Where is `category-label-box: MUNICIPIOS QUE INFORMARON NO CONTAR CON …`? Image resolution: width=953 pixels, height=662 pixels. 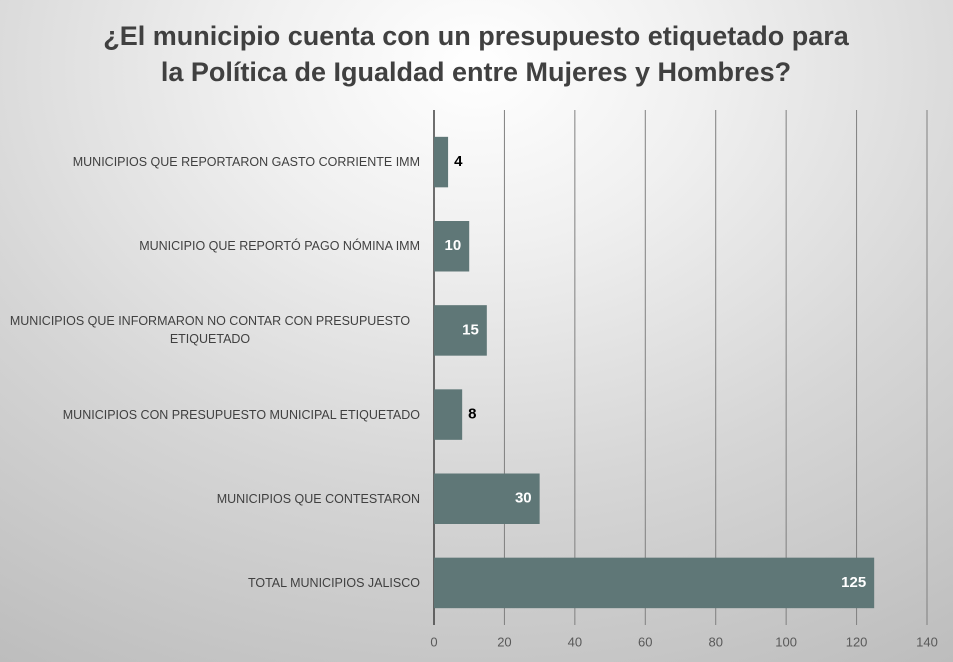 category-label-box: MUNICIPIOS QUE INFORMARON NO CONTAR CON … is located at coordinates (210, 330).